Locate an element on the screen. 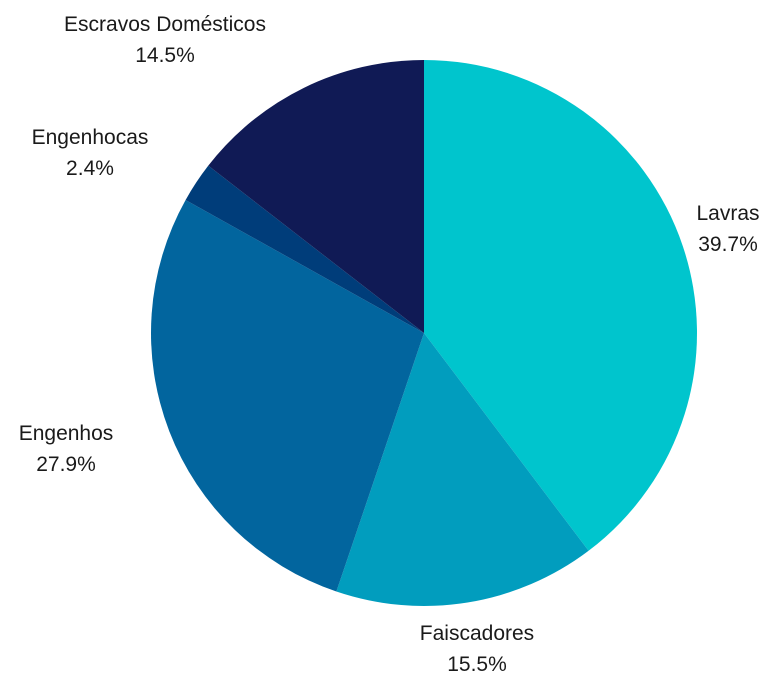 This screenshot has width=763, height=680. slice-label-lavras: Lavras 39.7% is located at coordinates (727, 229).